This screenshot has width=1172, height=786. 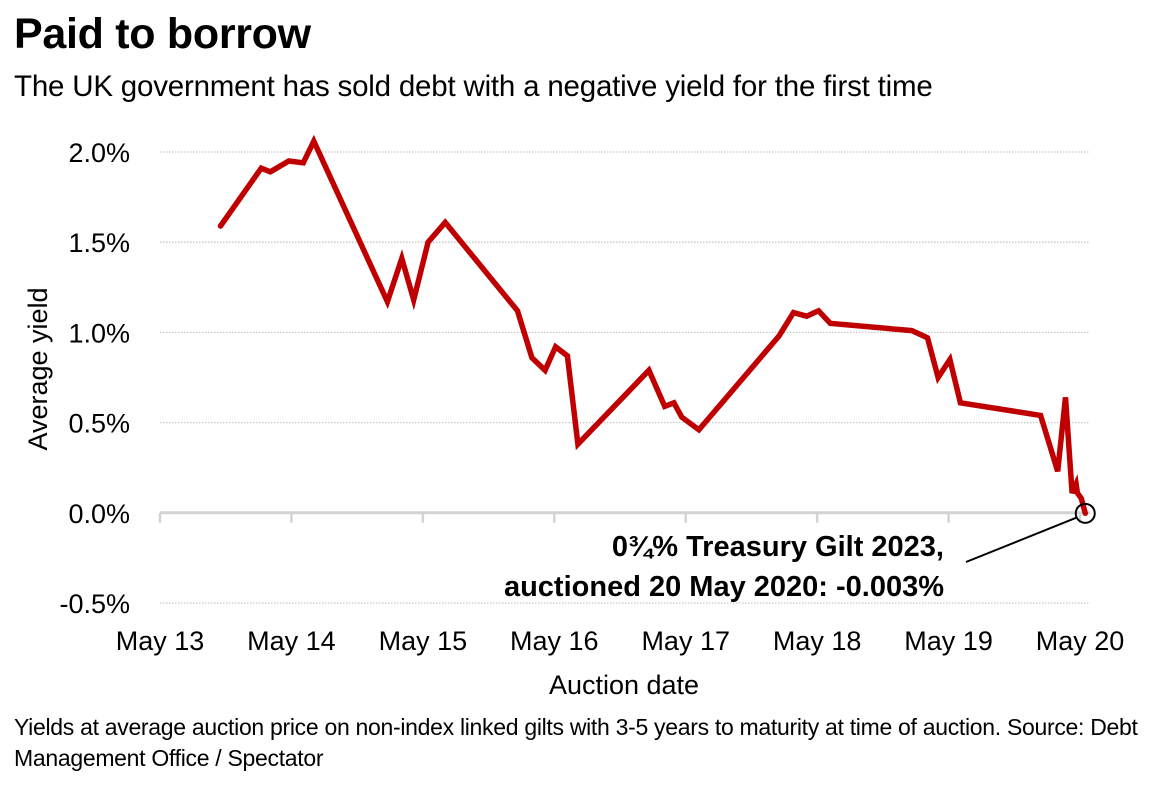 I want to click on x-tick-label: May 17, so click(x=685, y=641).